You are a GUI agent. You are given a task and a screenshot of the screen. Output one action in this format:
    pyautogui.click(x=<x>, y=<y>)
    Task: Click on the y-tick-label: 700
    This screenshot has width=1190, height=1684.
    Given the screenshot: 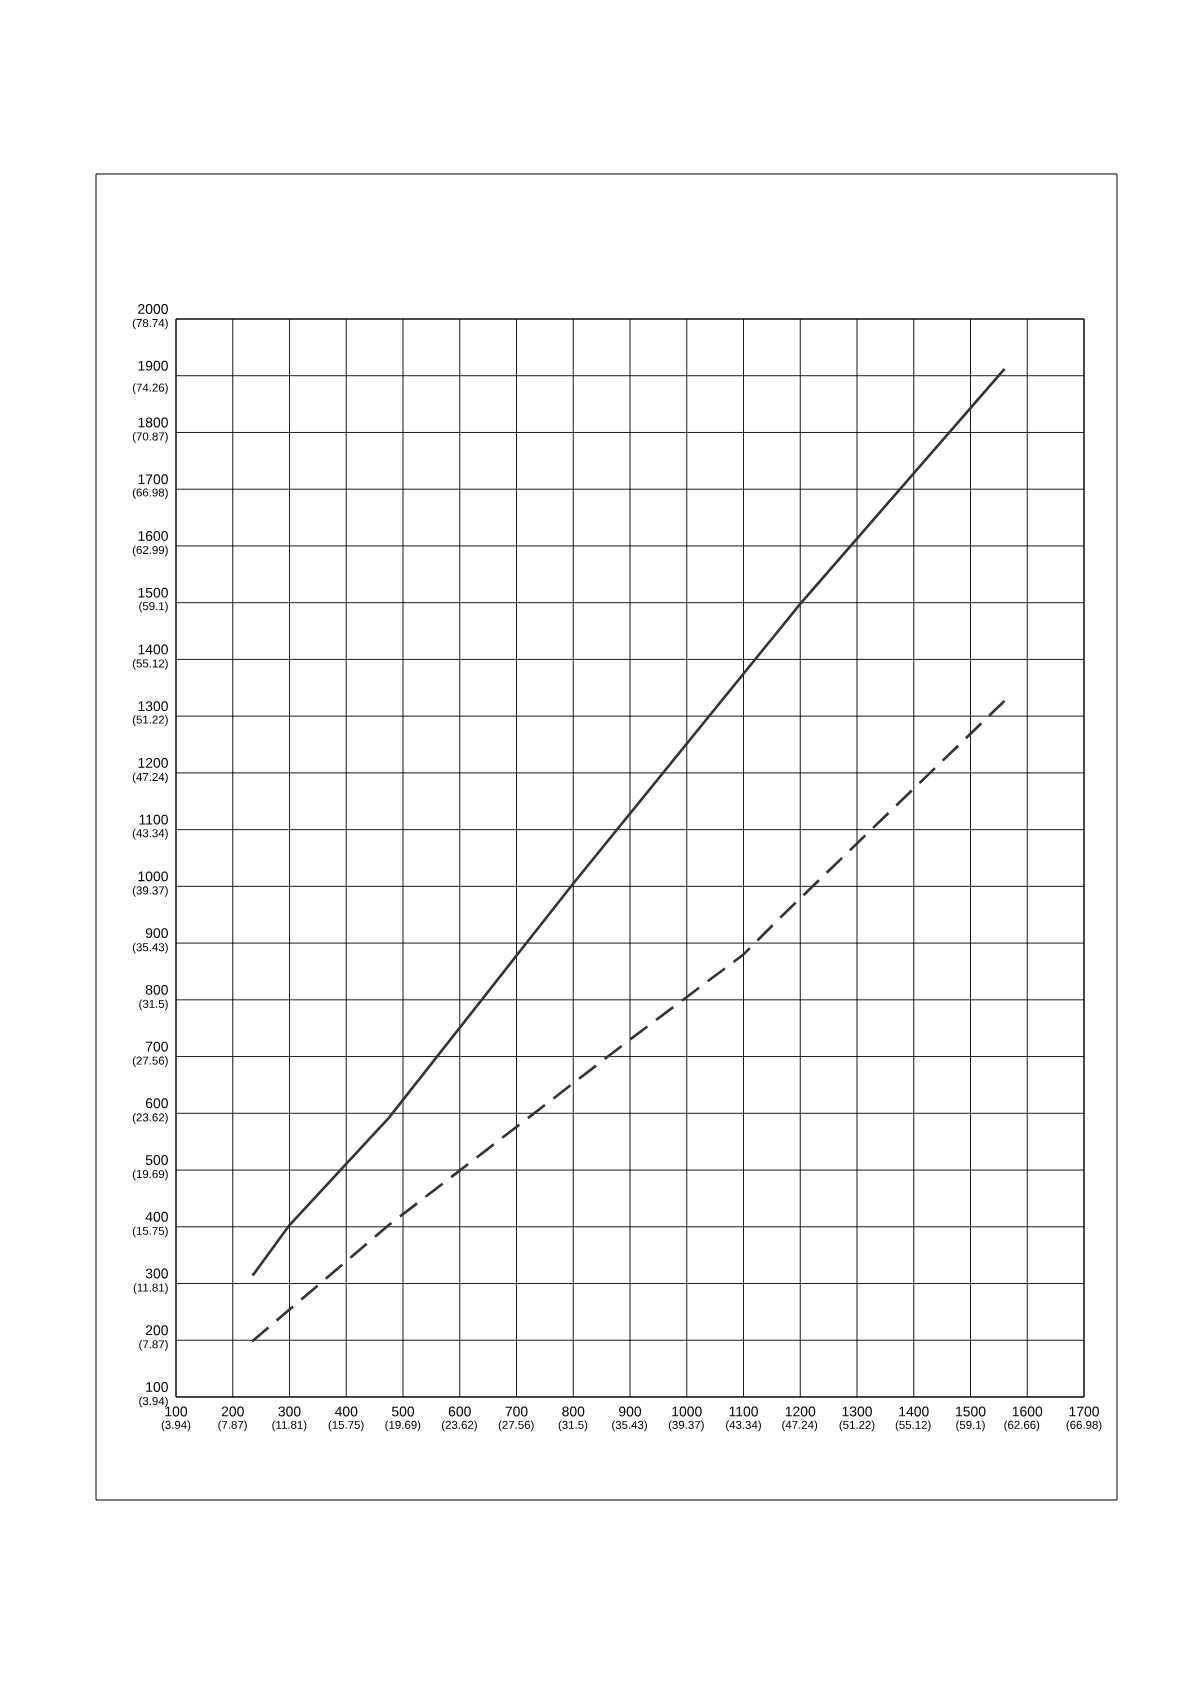 What is the action you would take?
    pyautogui.click(x=156, y=1046)
    